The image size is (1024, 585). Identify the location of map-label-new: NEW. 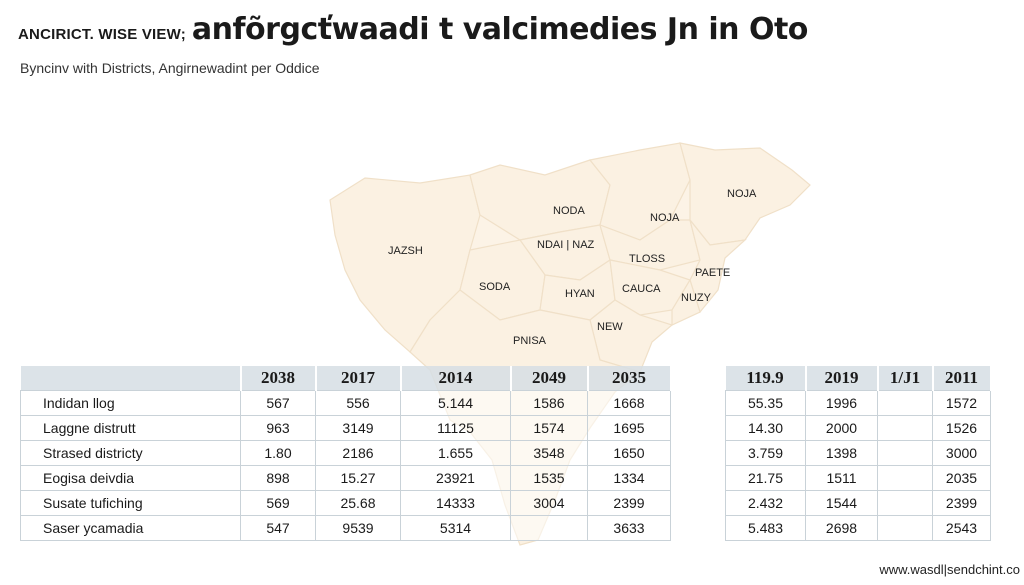
(610, 327).